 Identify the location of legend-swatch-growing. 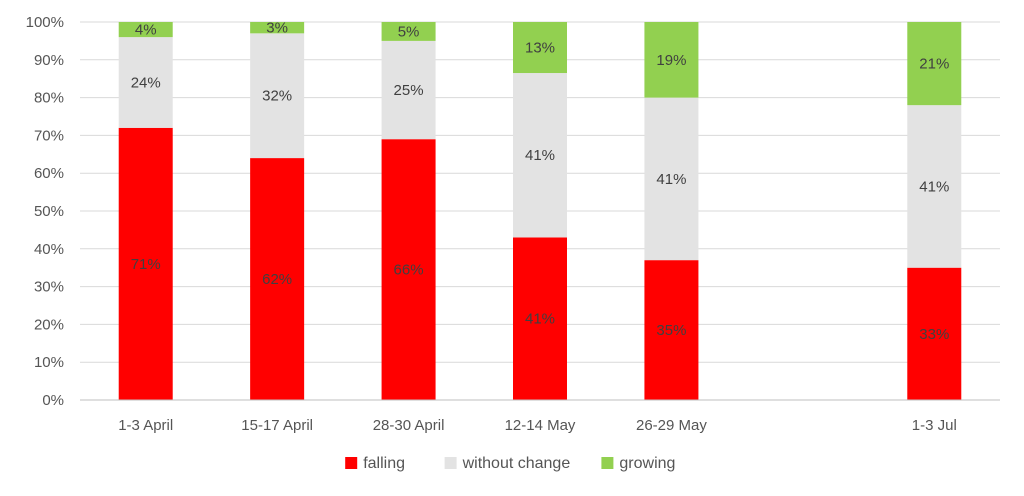
(607, 463).